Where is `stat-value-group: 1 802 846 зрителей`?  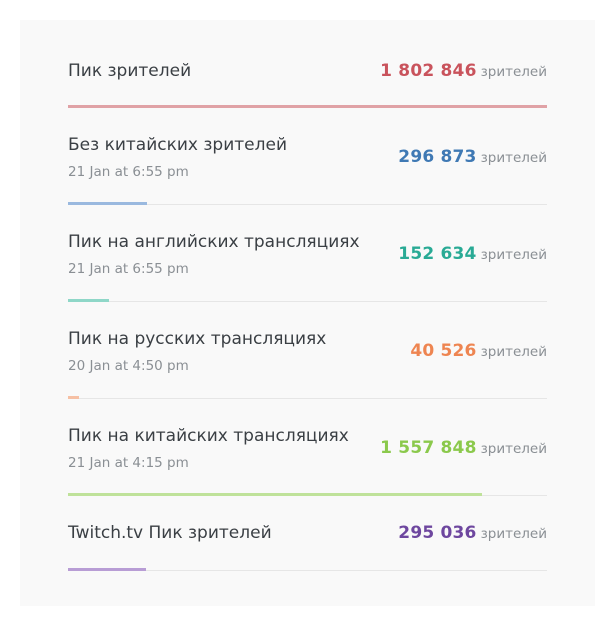
stat-value-group: 1 802 846 зрителей is located at coordinates (463, 71).